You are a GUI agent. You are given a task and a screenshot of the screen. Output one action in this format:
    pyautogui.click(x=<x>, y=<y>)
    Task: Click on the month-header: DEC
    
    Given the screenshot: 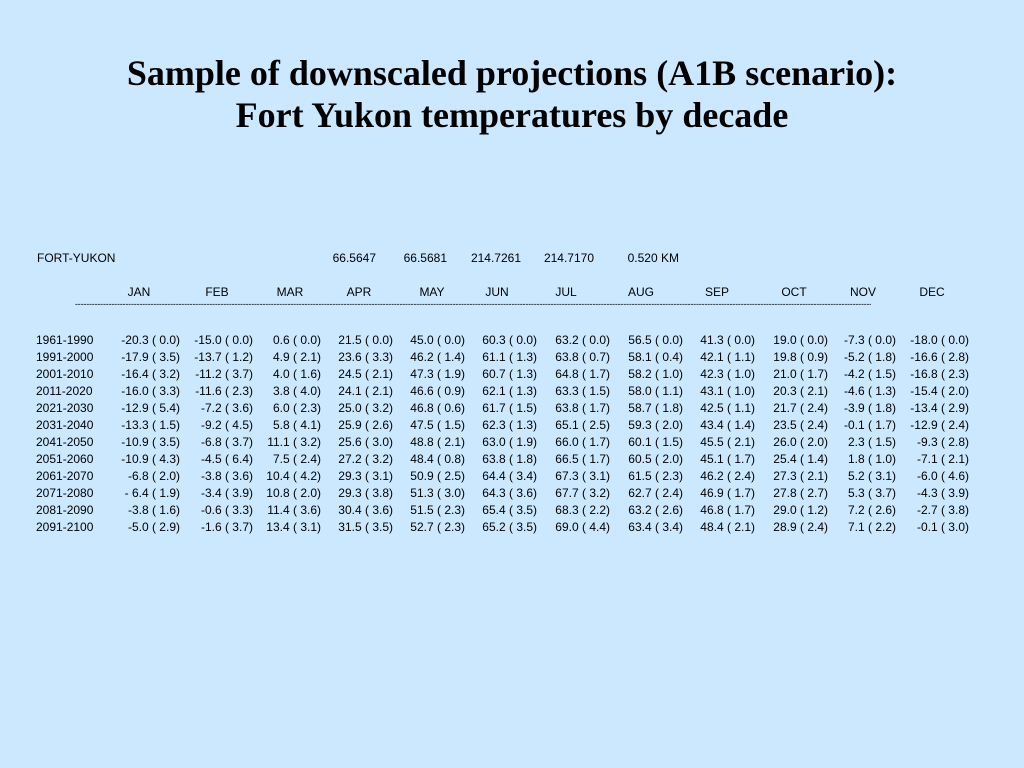 What is the action you would take?
    pyautogui.click(x=932, y=292)
    